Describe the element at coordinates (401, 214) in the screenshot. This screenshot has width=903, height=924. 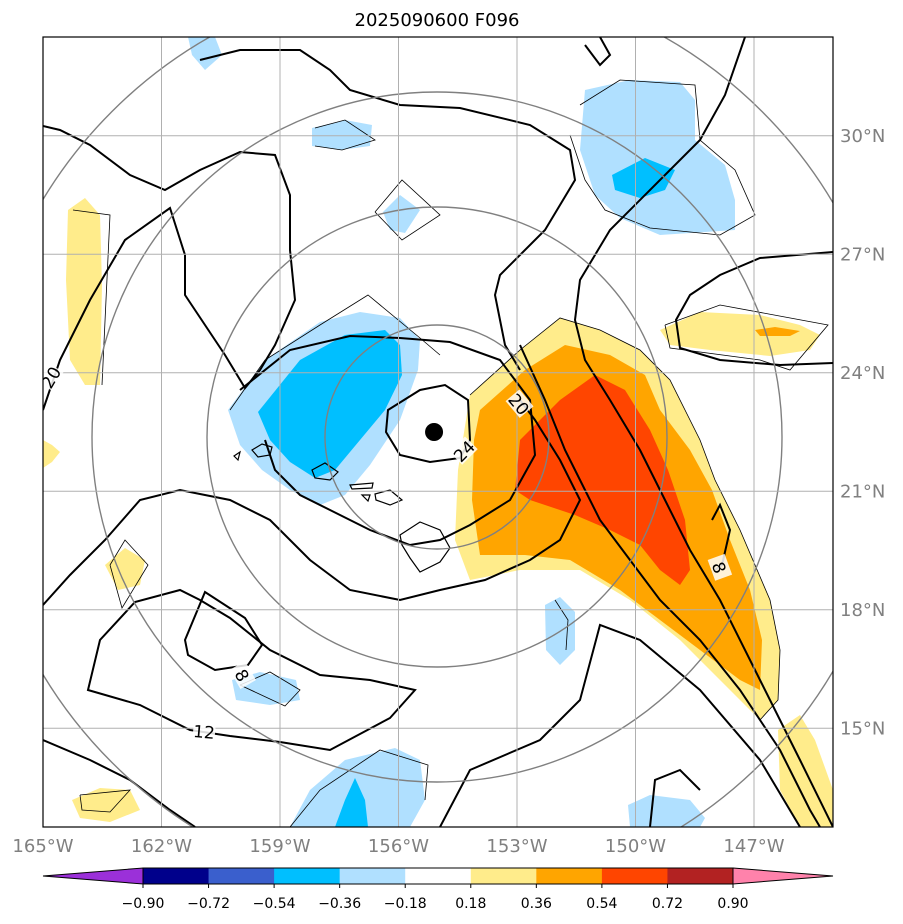
I see `fill-negative-n2` at that location.